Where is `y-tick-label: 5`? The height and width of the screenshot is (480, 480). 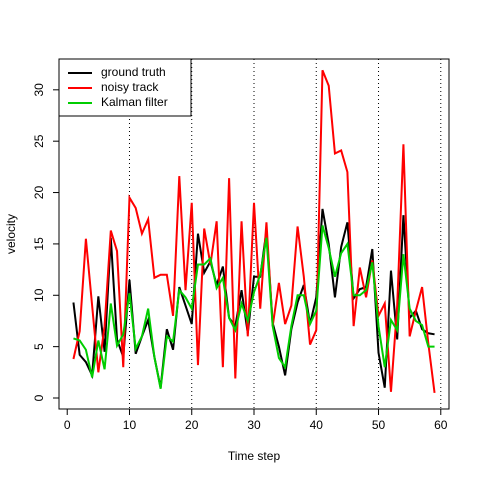
y-tick-label: 5 is located at coordinates (39, 346).